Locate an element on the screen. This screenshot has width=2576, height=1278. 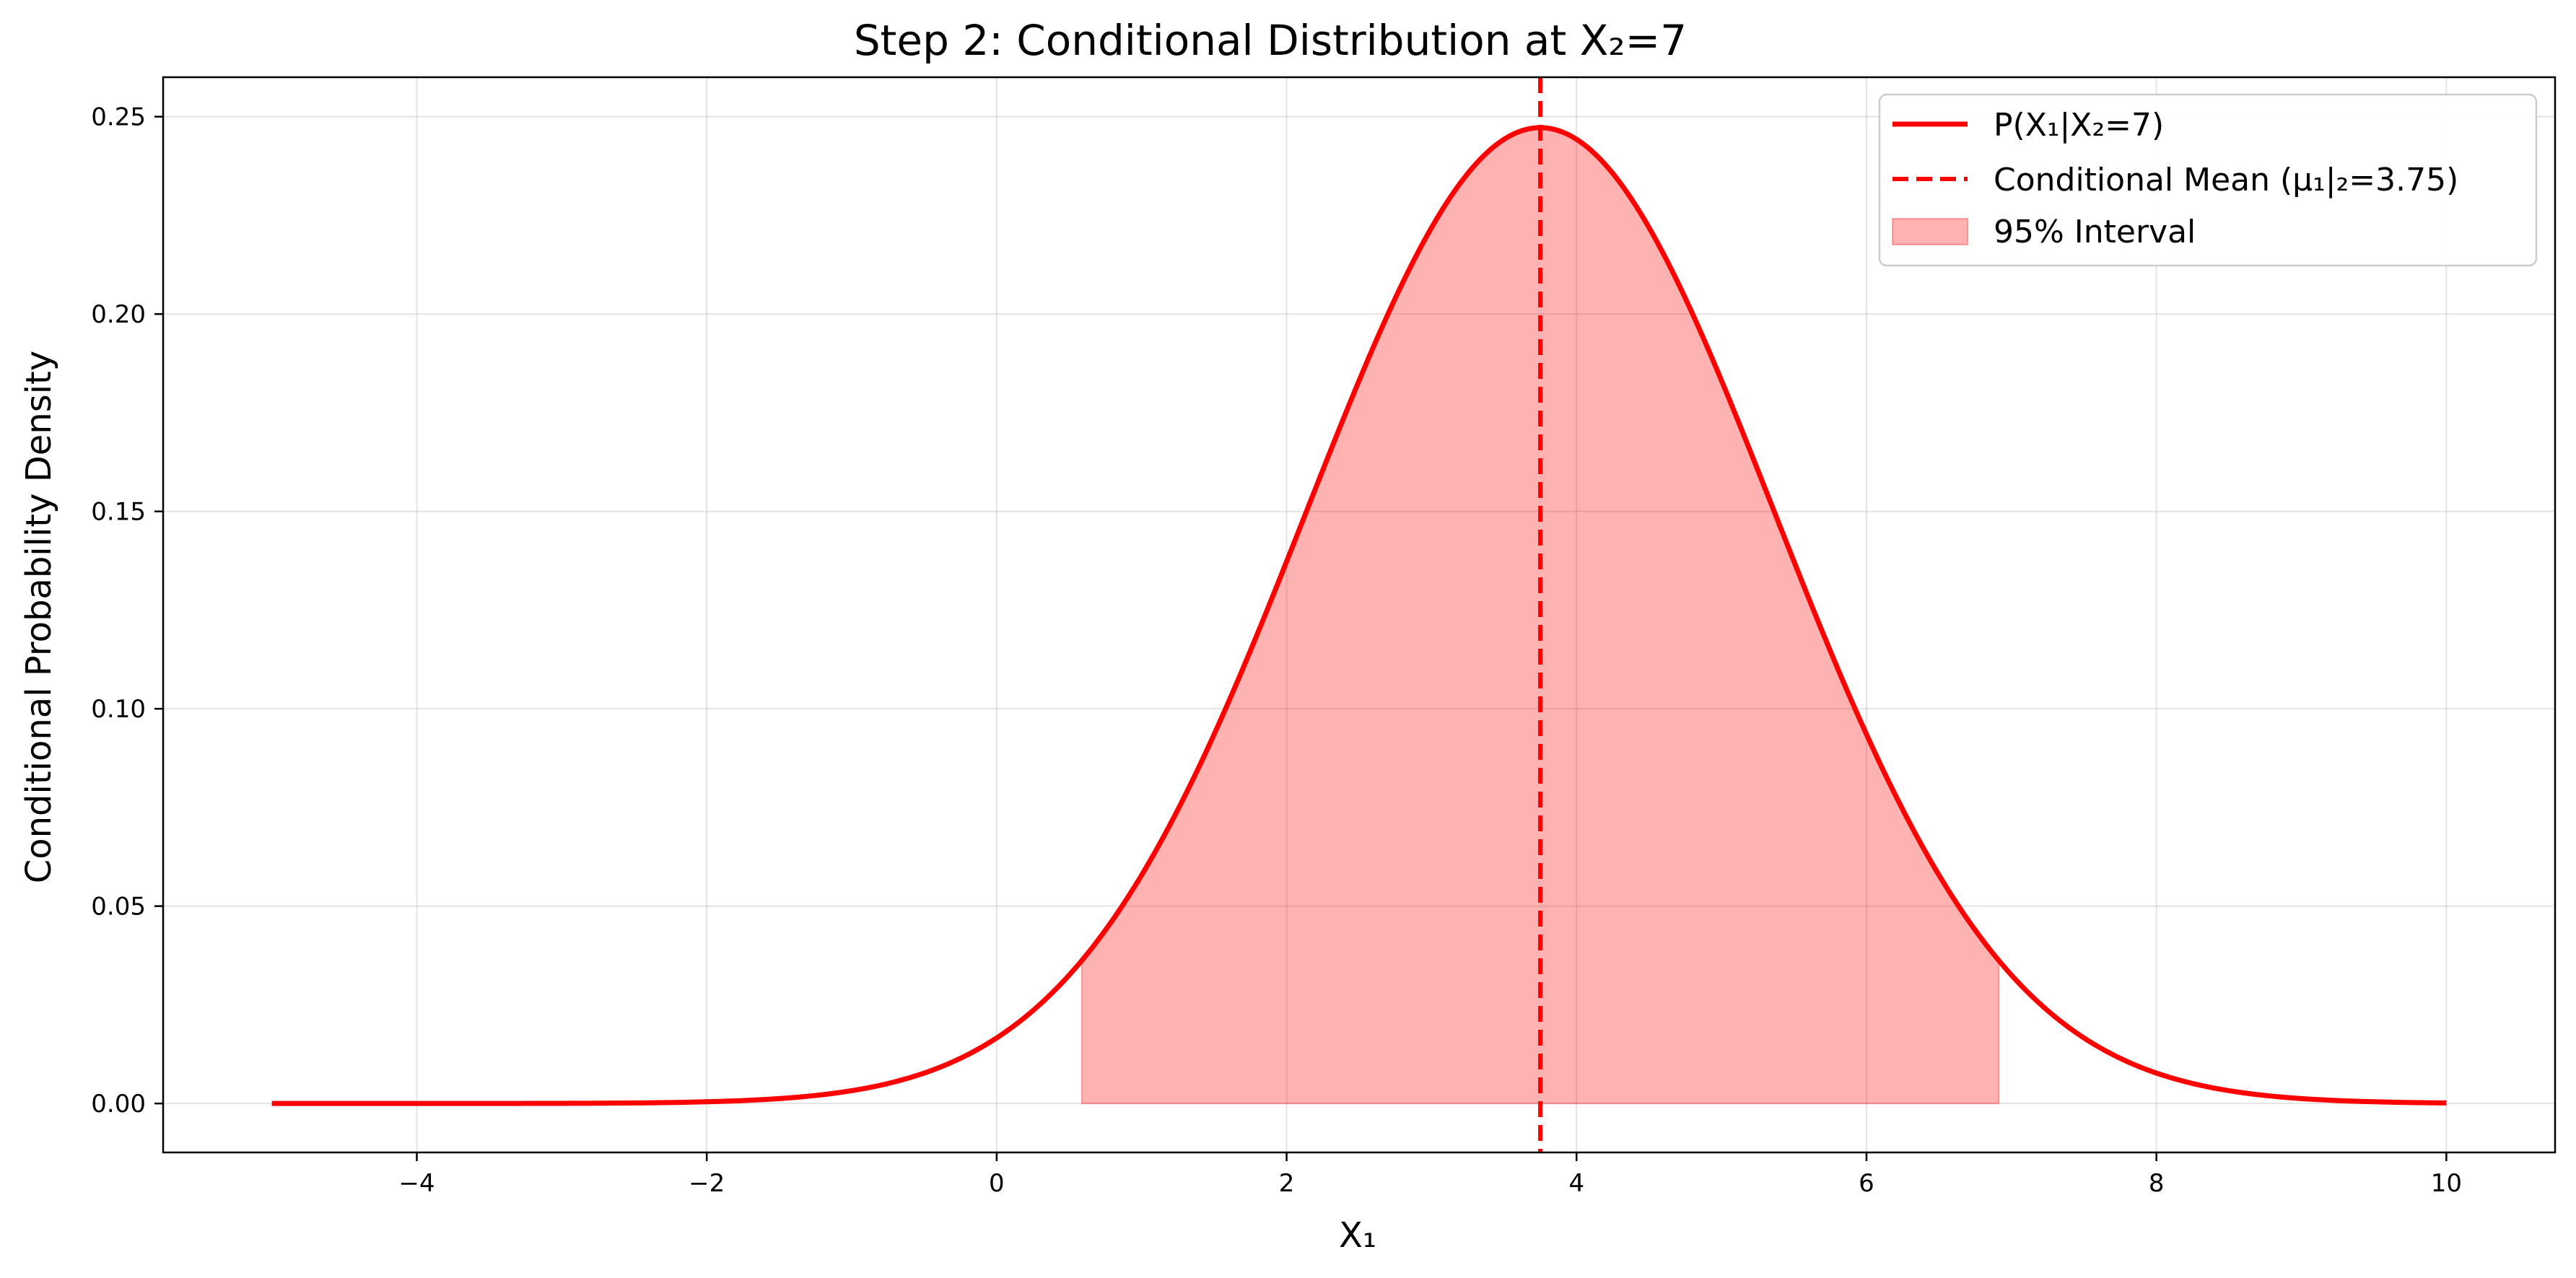
x-tick-label: −4 is located at coordinates (416, 1183).